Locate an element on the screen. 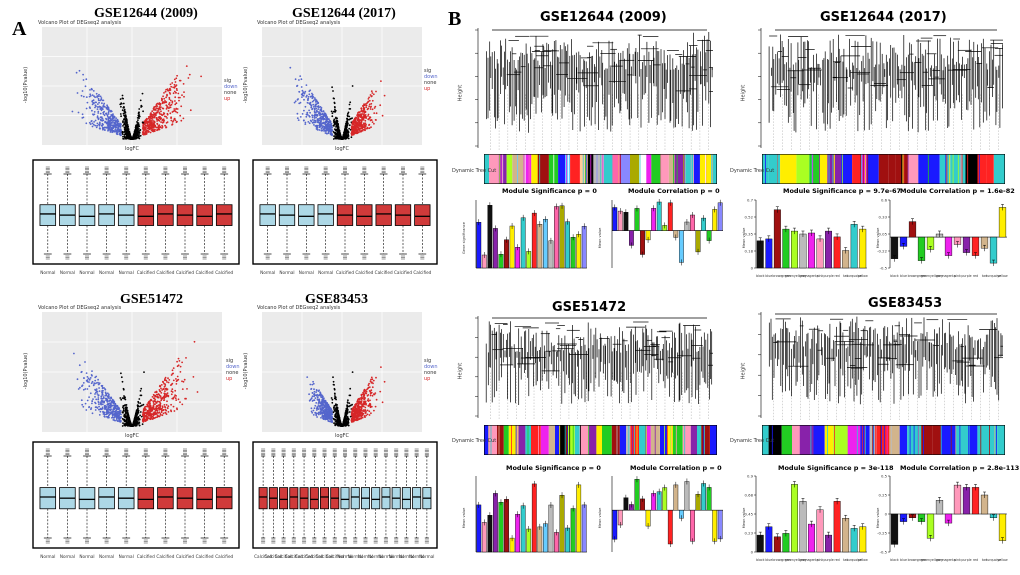 The height and width of the screenshot is (575, 1020). volcano-title-1: GSE12644 (2009) is located at coordinates (146, 13).